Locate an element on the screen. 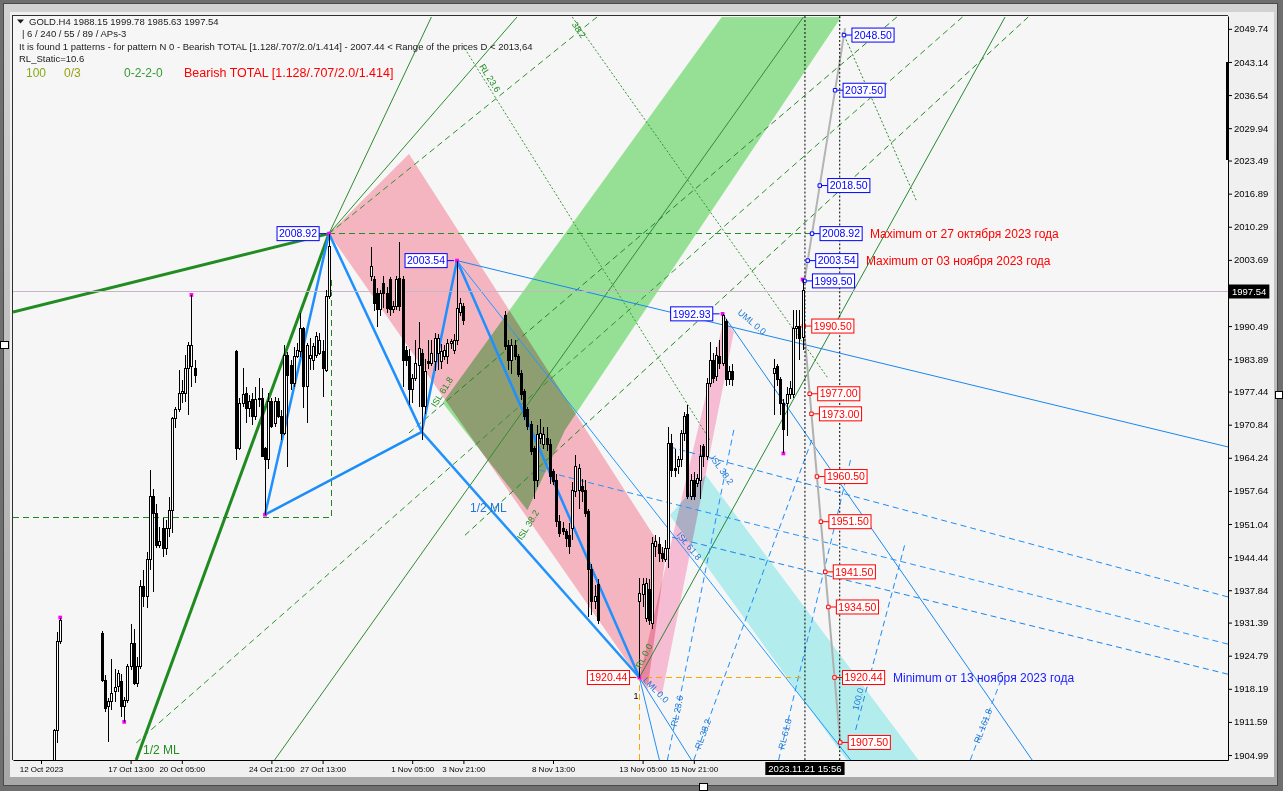 Image resolution: width=1283 pixels, height=791 pixels. x-tick-label: 13 Nov 05:00 is located at coordinates (643, 769).